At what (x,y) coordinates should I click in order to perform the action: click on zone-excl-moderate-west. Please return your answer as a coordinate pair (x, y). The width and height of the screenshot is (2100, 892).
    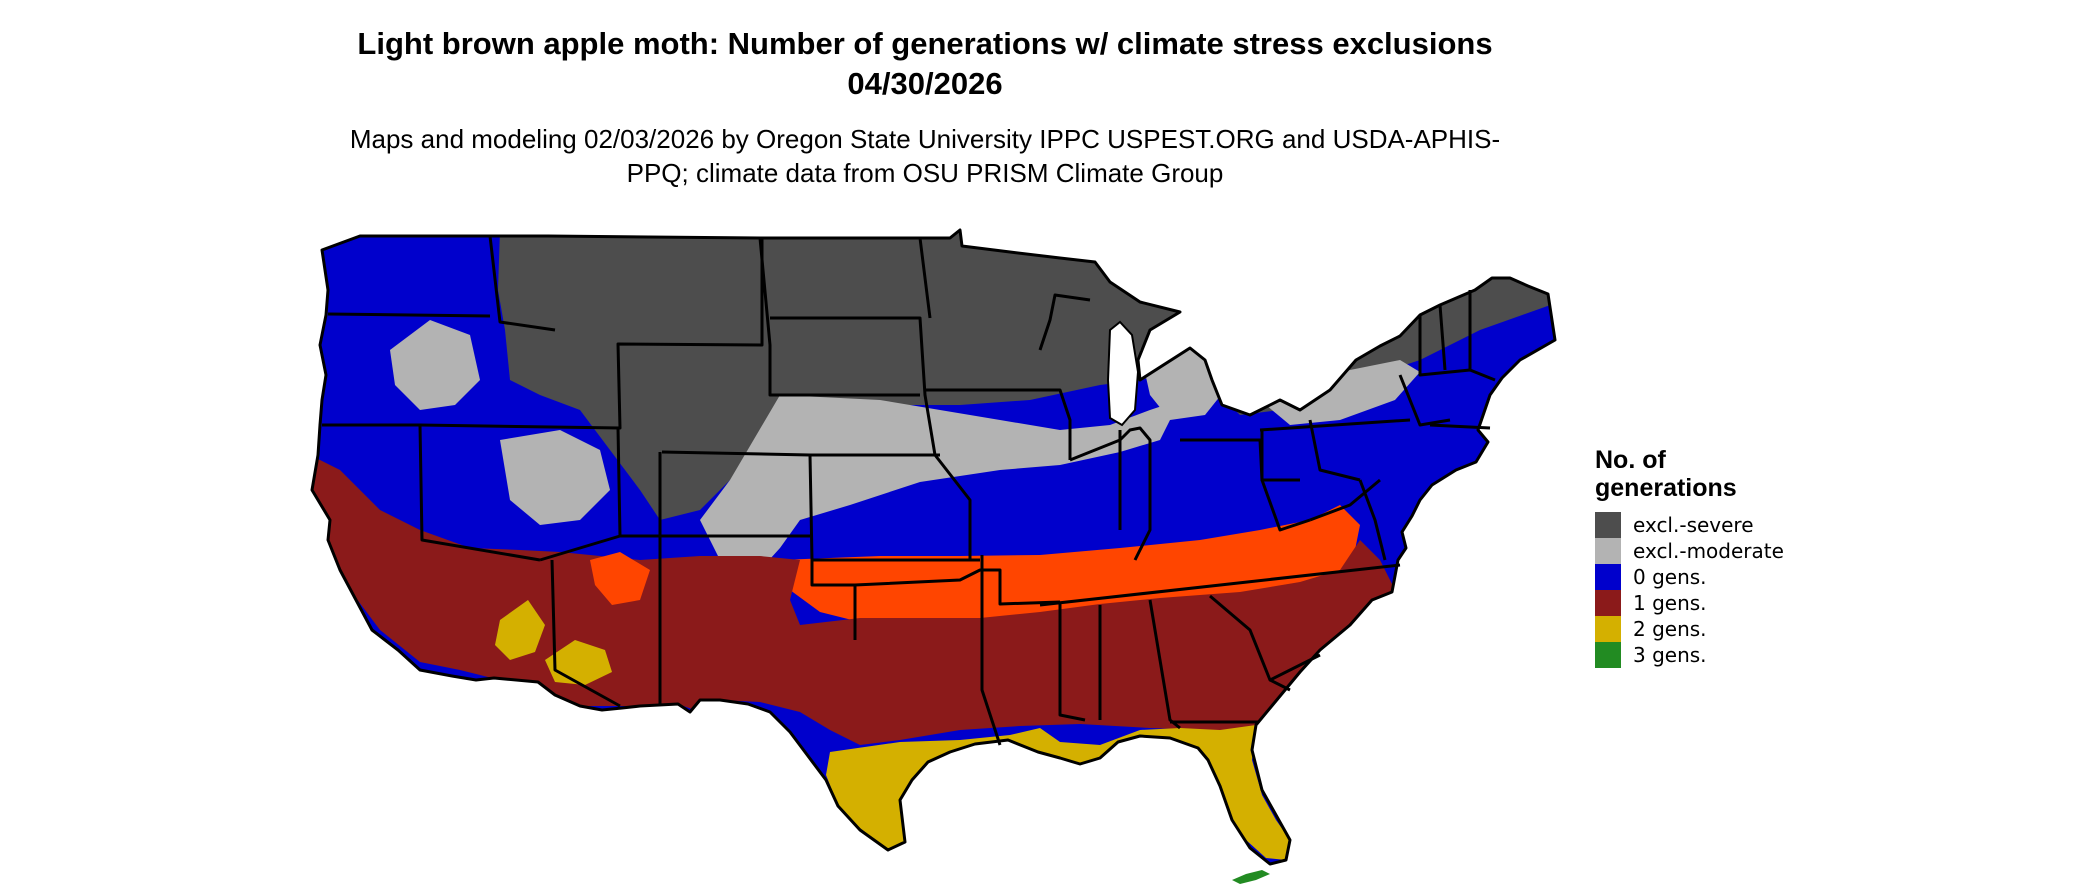
    Looking at the image, I should click on (435, 365).